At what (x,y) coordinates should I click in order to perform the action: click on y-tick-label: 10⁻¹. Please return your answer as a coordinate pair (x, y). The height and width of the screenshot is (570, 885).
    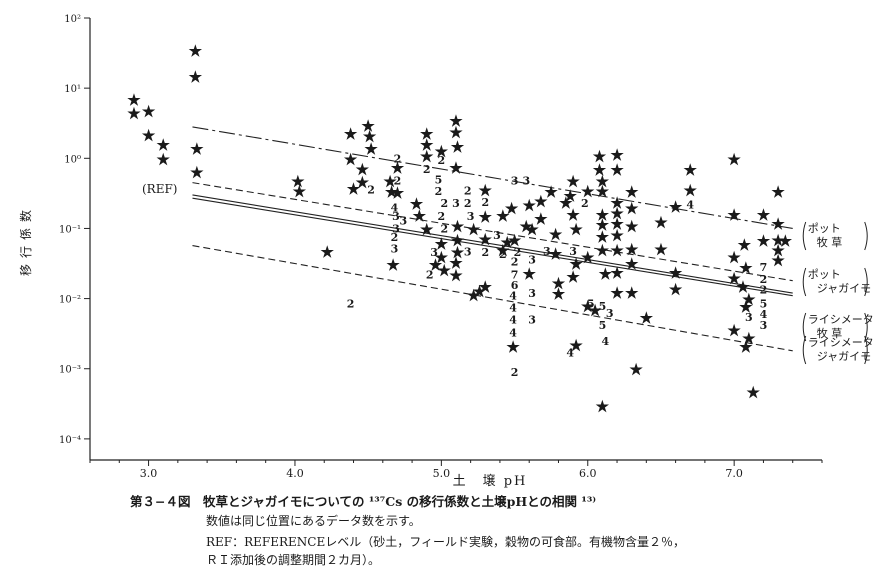
    Looking at the image, I should click on (70, 229).